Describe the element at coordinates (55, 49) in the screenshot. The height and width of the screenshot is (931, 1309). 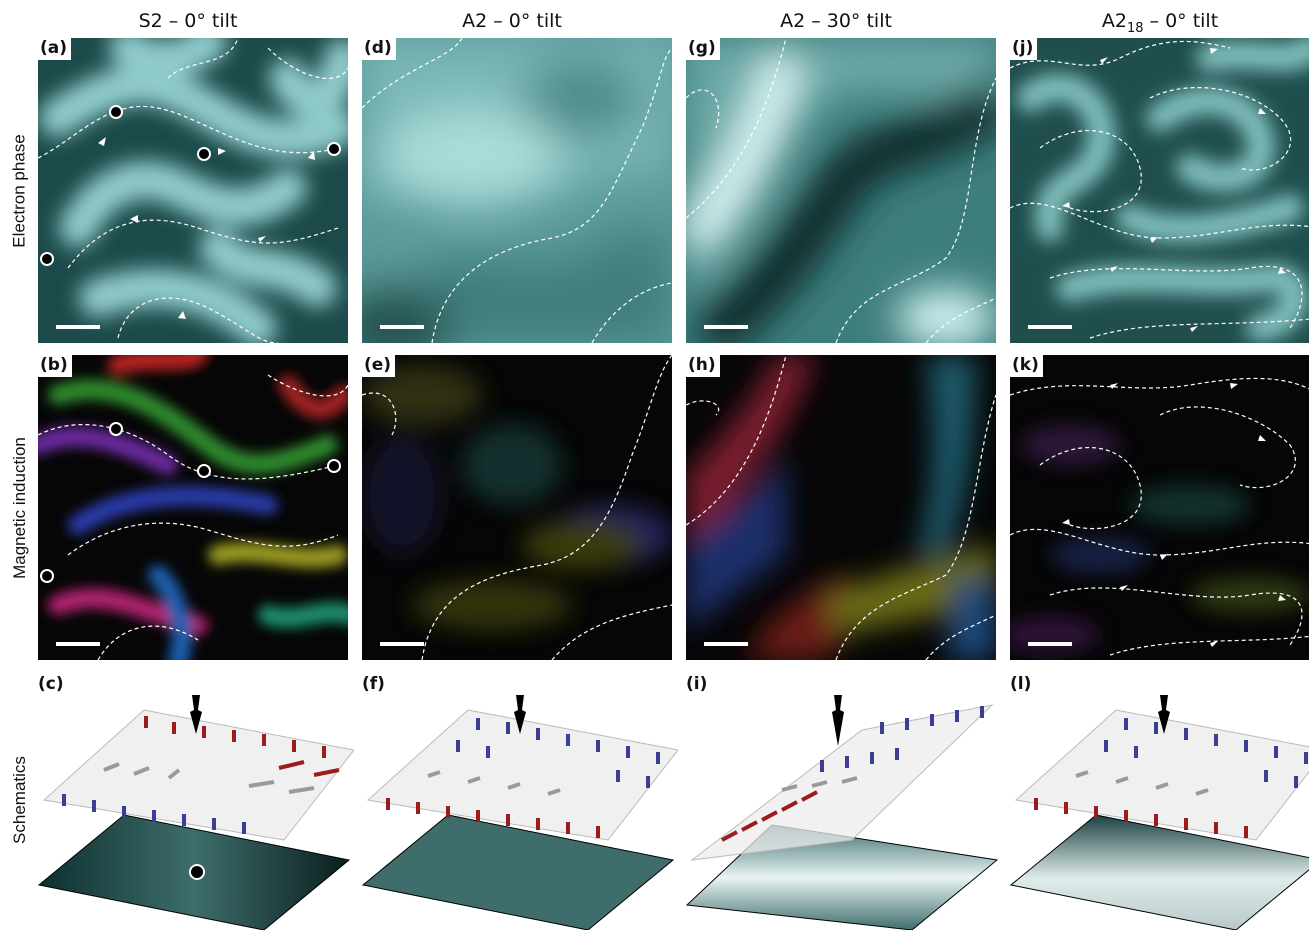
I see `panel-label-a: (a)` at that location.